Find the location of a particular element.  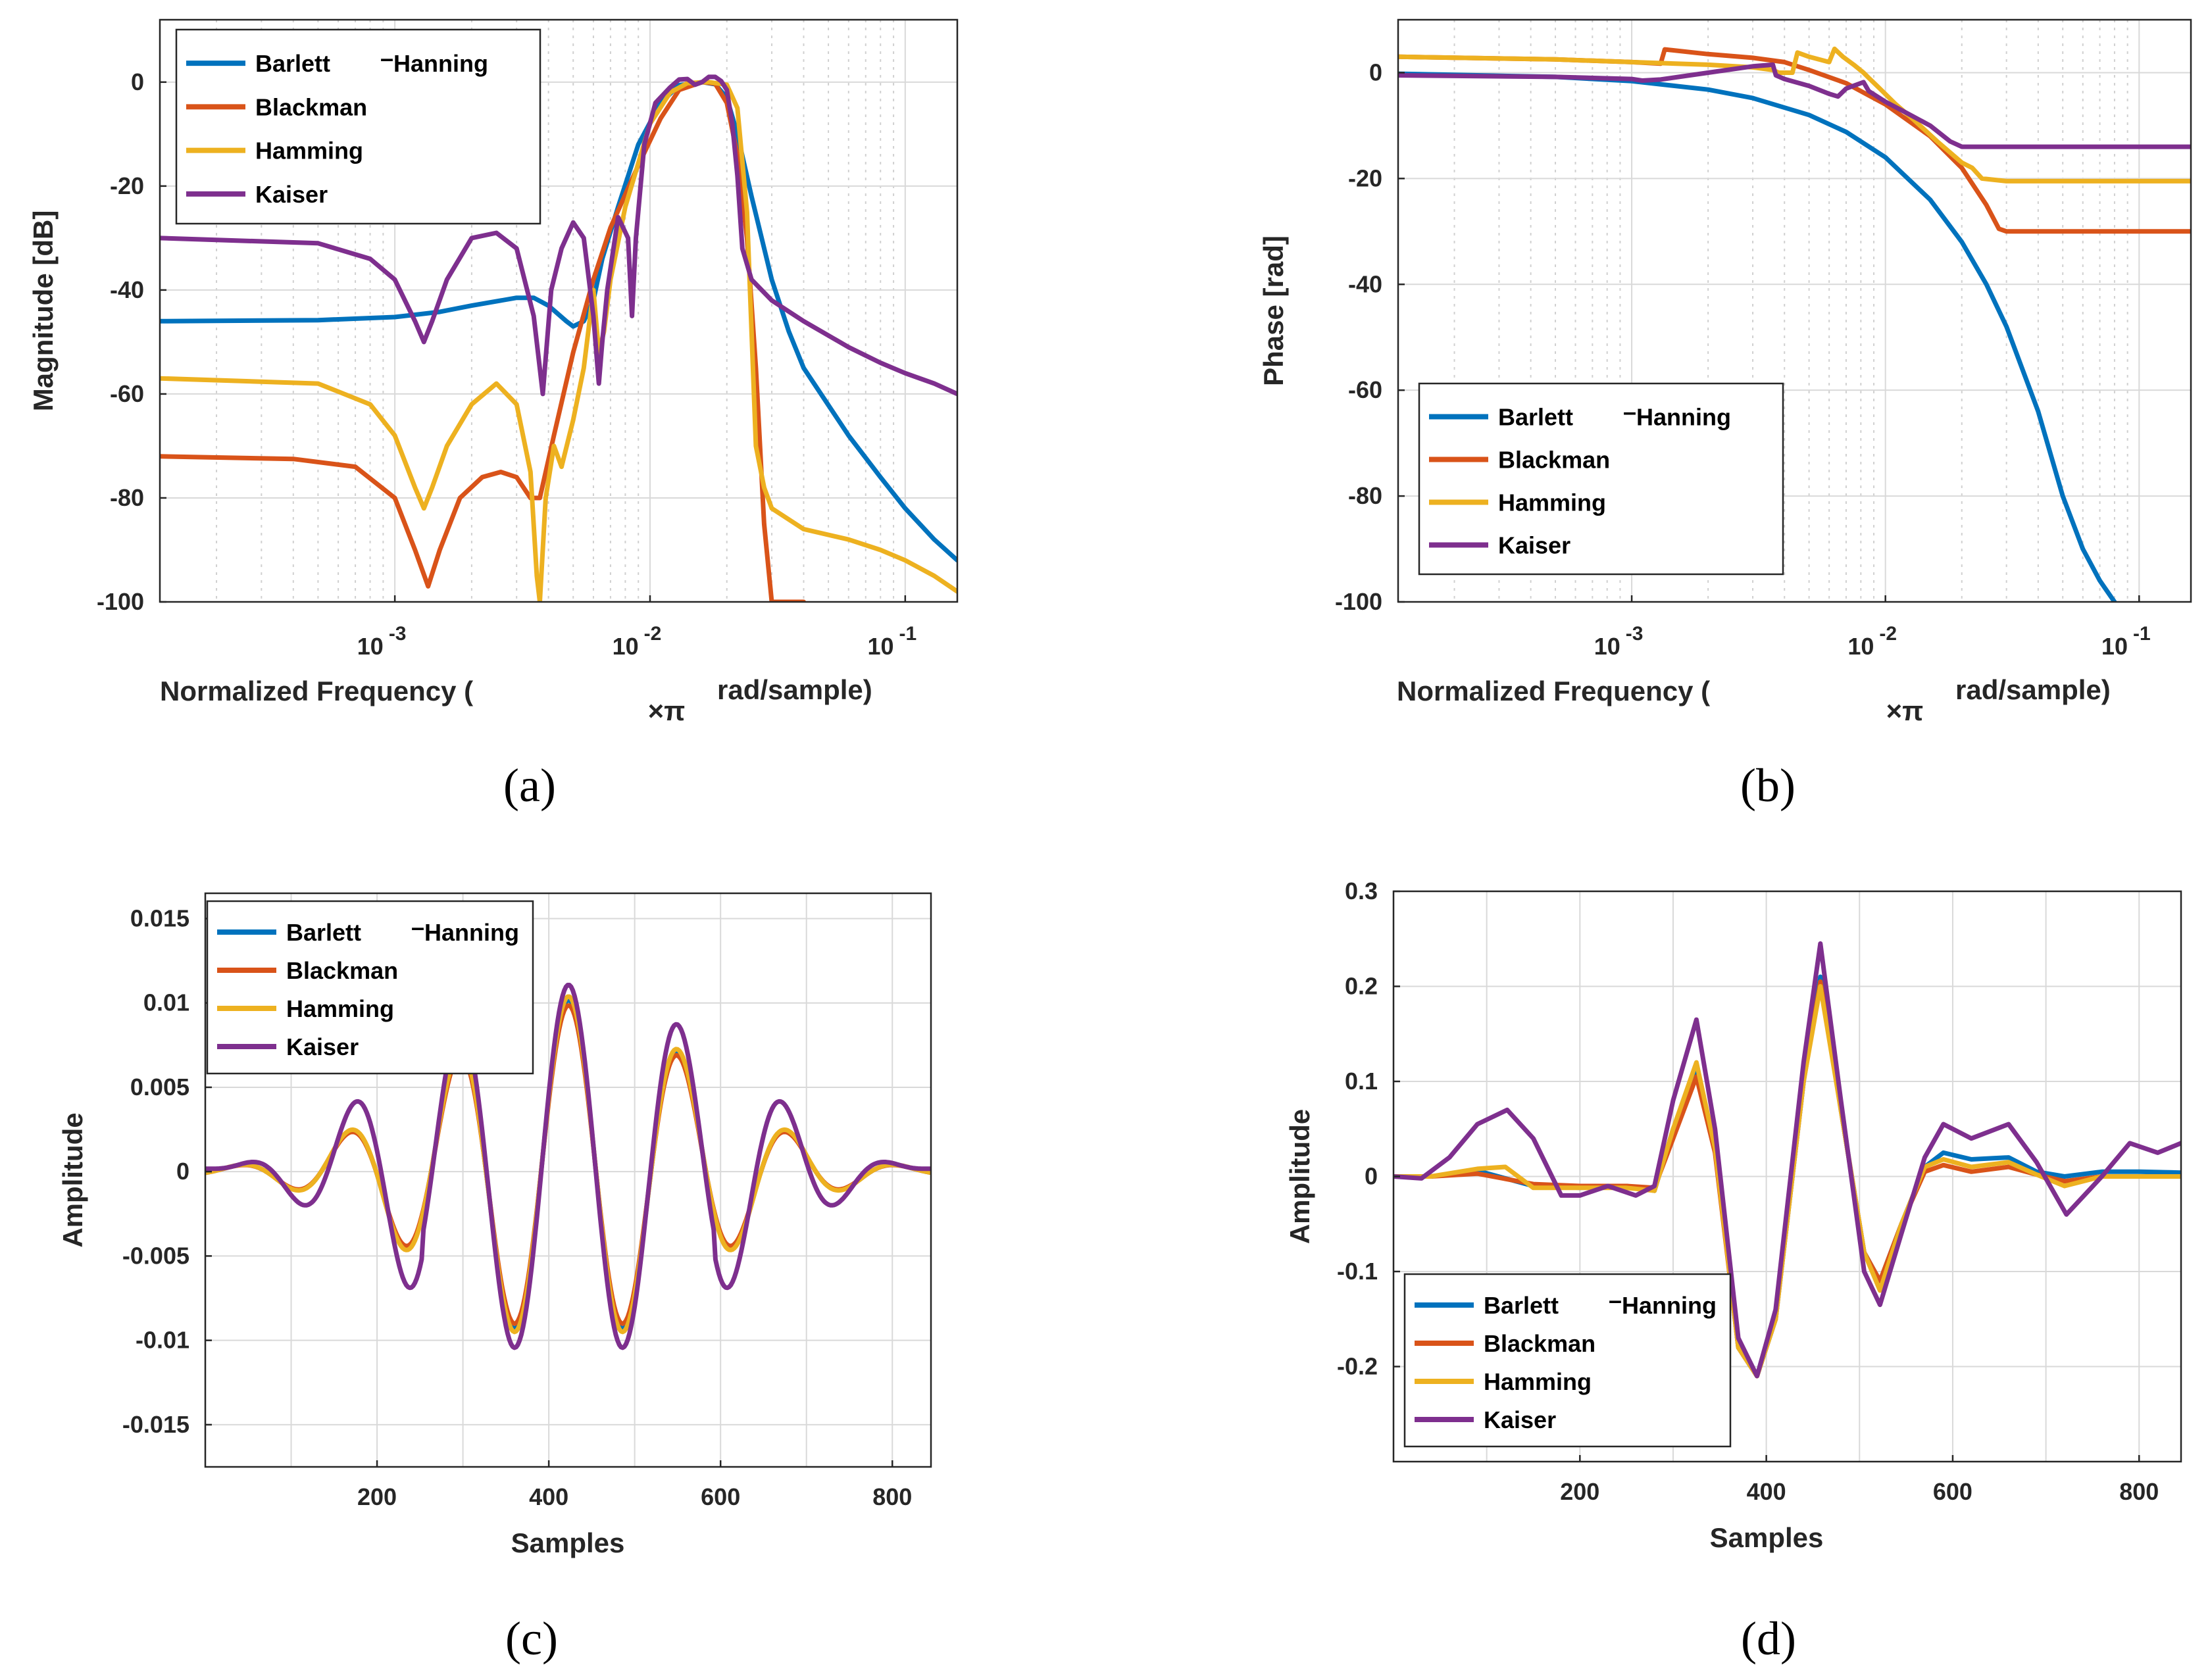

panel-caption: (d) is located at coordinates (1768, 1638).